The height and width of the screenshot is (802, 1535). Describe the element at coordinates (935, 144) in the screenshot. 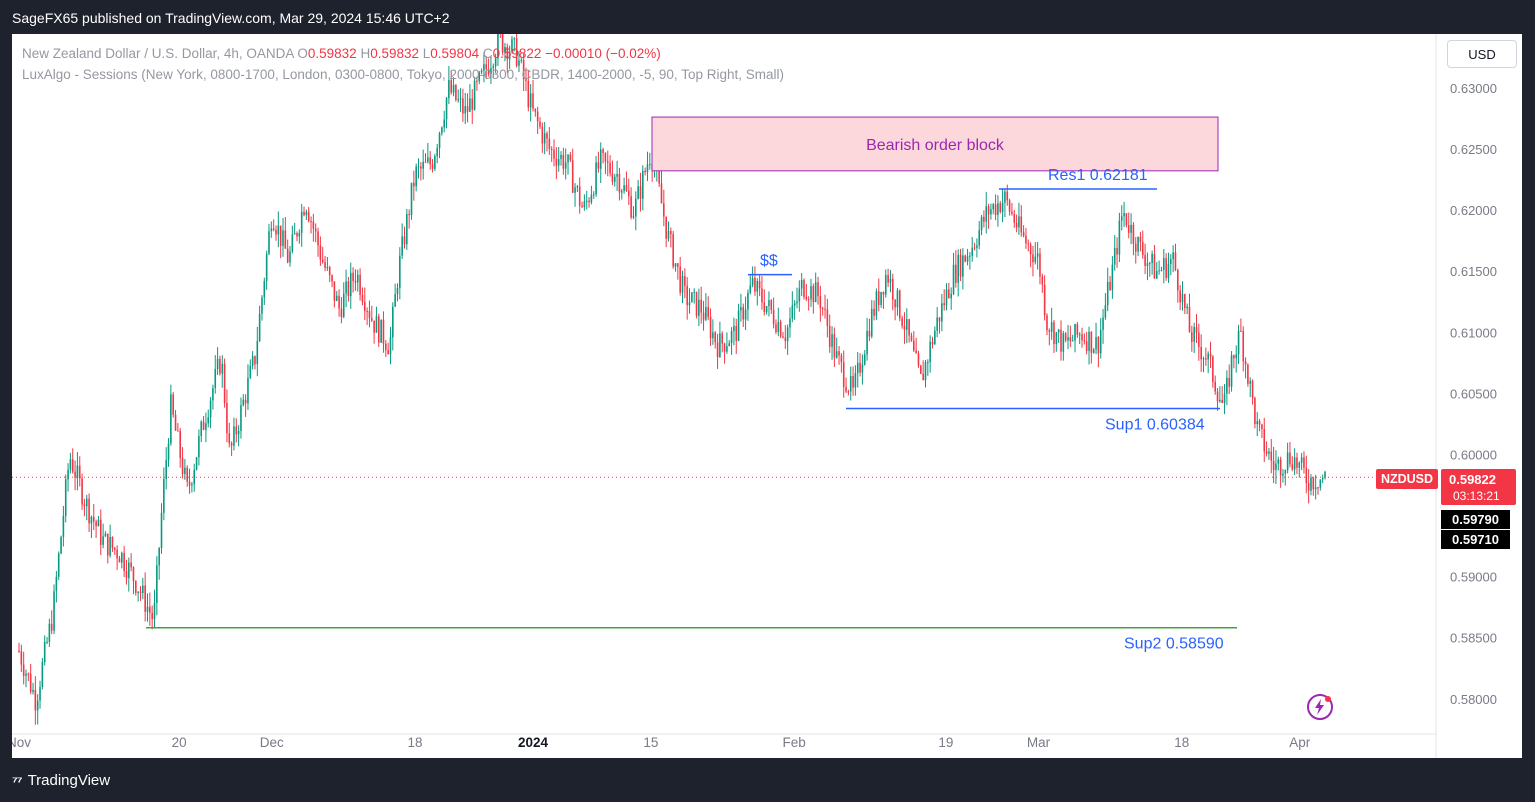

I see `bearish-order-block: Bearish order block` at that location.